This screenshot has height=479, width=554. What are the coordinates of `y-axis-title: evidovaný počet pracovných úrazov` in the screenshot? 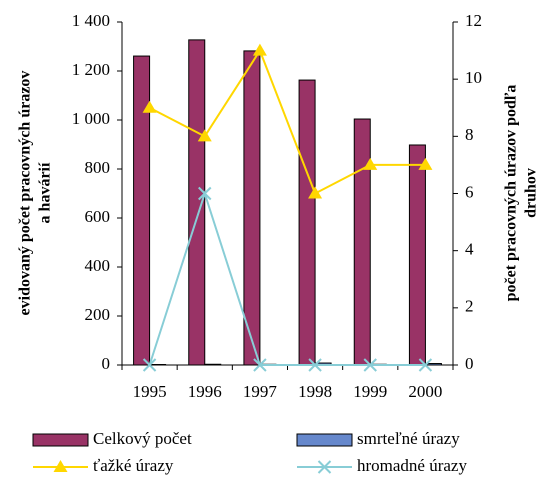 It's located at (25, 193).